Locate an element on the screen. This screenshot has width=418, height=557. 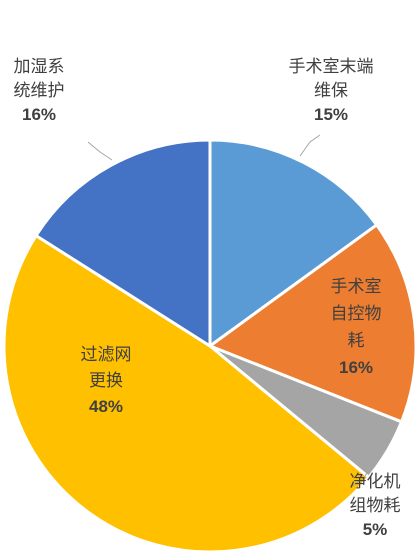
data-label-1-line-1: 手术室末端 is located at coordinates (331, 66).